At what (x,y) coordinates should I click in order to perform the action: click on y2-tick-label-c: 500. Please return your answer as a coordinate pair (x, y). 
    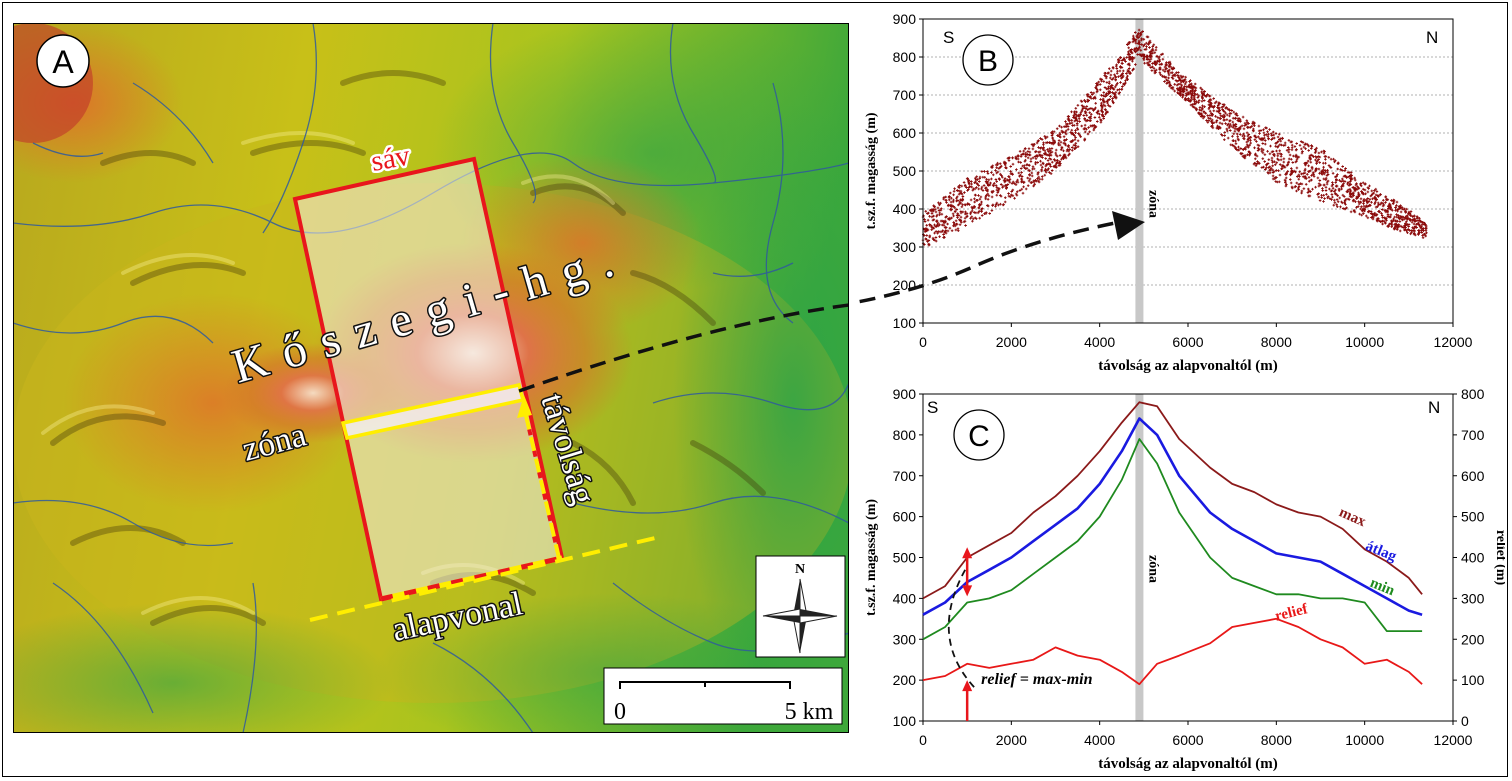
    Looking at the image, I should click on (1473, 517).